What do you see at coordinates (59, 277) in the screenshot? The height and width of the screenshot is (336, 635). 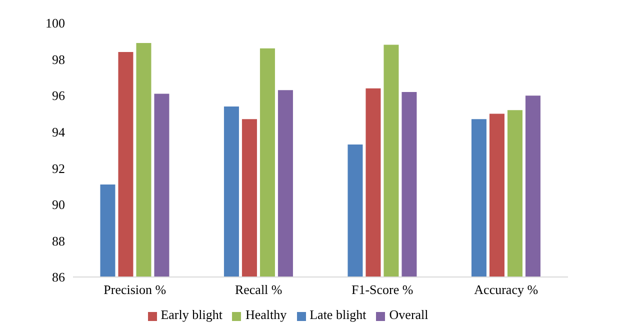 I see `y-tick-label: 86` at bounding box center [59, 277].